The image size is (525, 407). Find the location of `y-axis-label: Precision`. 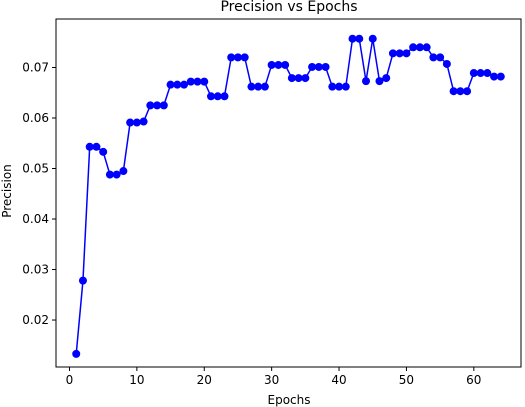

y-axis-label: Precision is located at coordinates (7, 191).